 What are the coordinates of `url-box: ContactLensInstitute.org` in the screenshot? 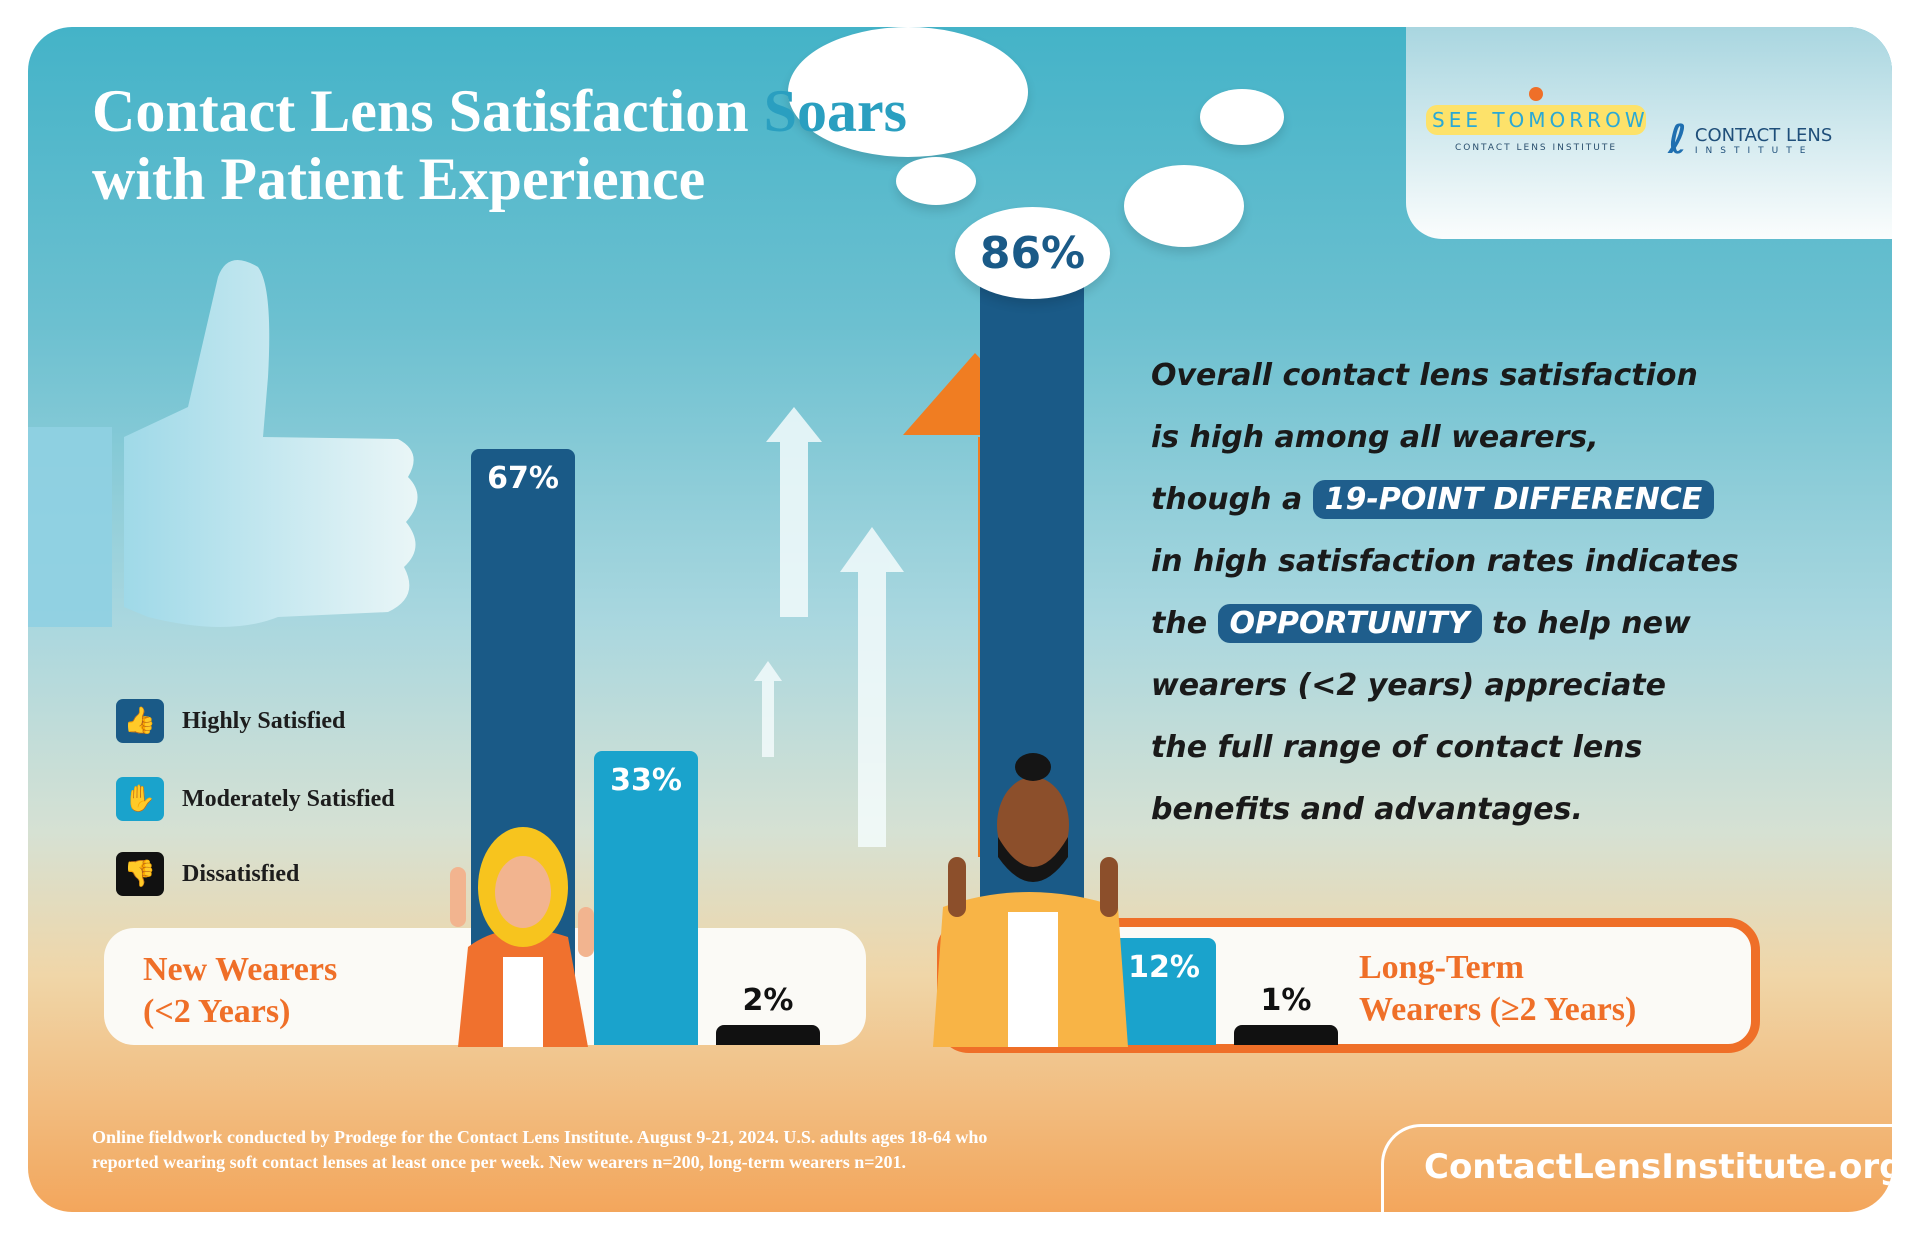 It's located at (1636, 1168).